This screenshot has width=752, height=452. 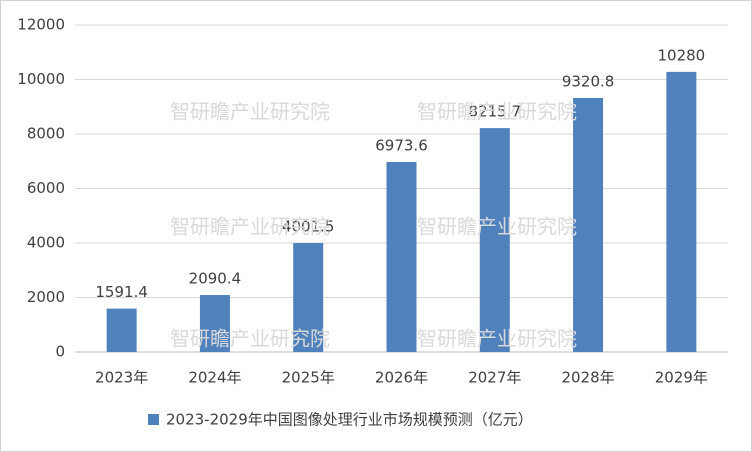 What do you see at coordinates (121, 378) in the screenshot?
I see `x-tick-label: 2023年` at bounding box center [121, 378].